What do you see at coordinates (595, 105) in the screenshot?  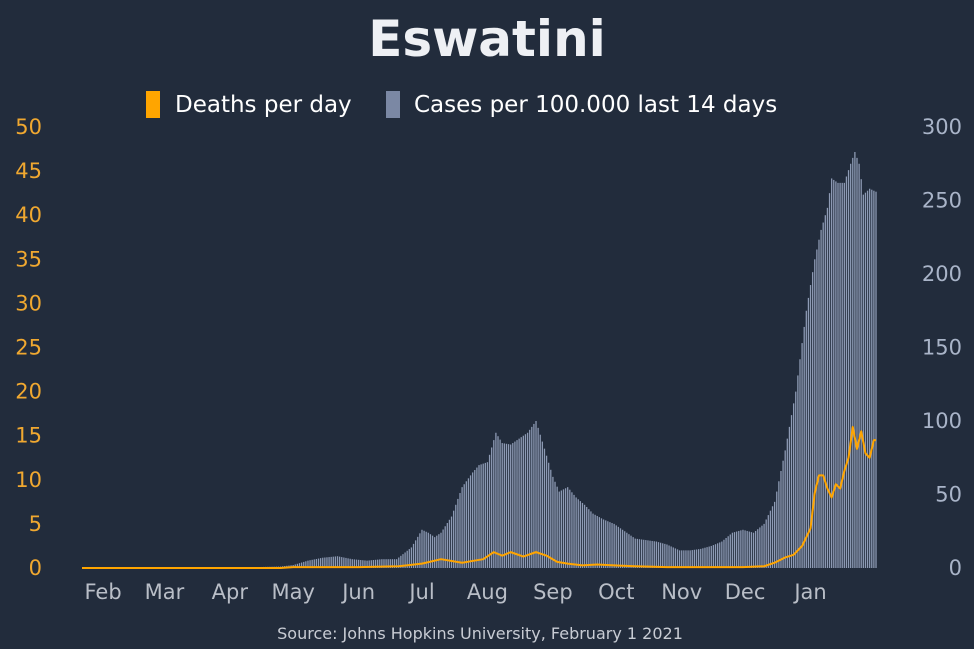 I see `legend-label-cases: Cases per 100.000 last 14 days` at bounding box center [595, 105].